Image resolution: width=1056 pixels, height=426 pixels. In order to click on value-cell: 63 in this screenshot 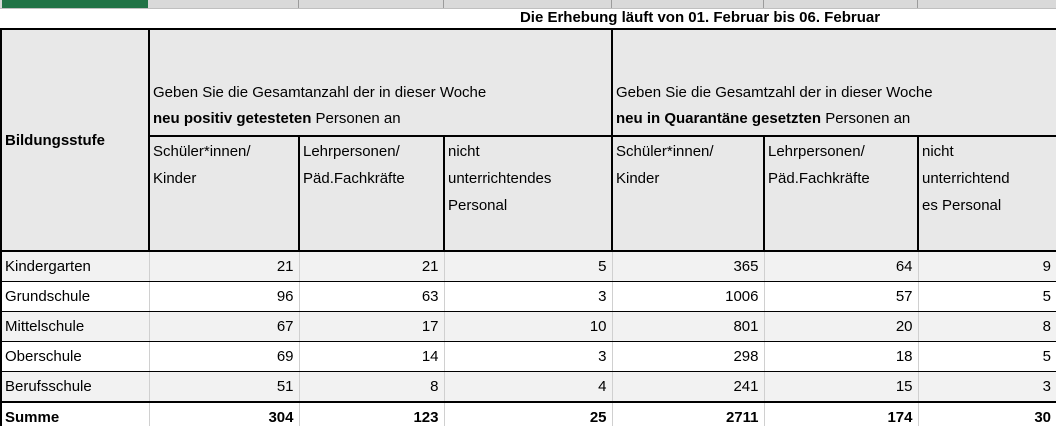, I will do `click(371, 296)`.